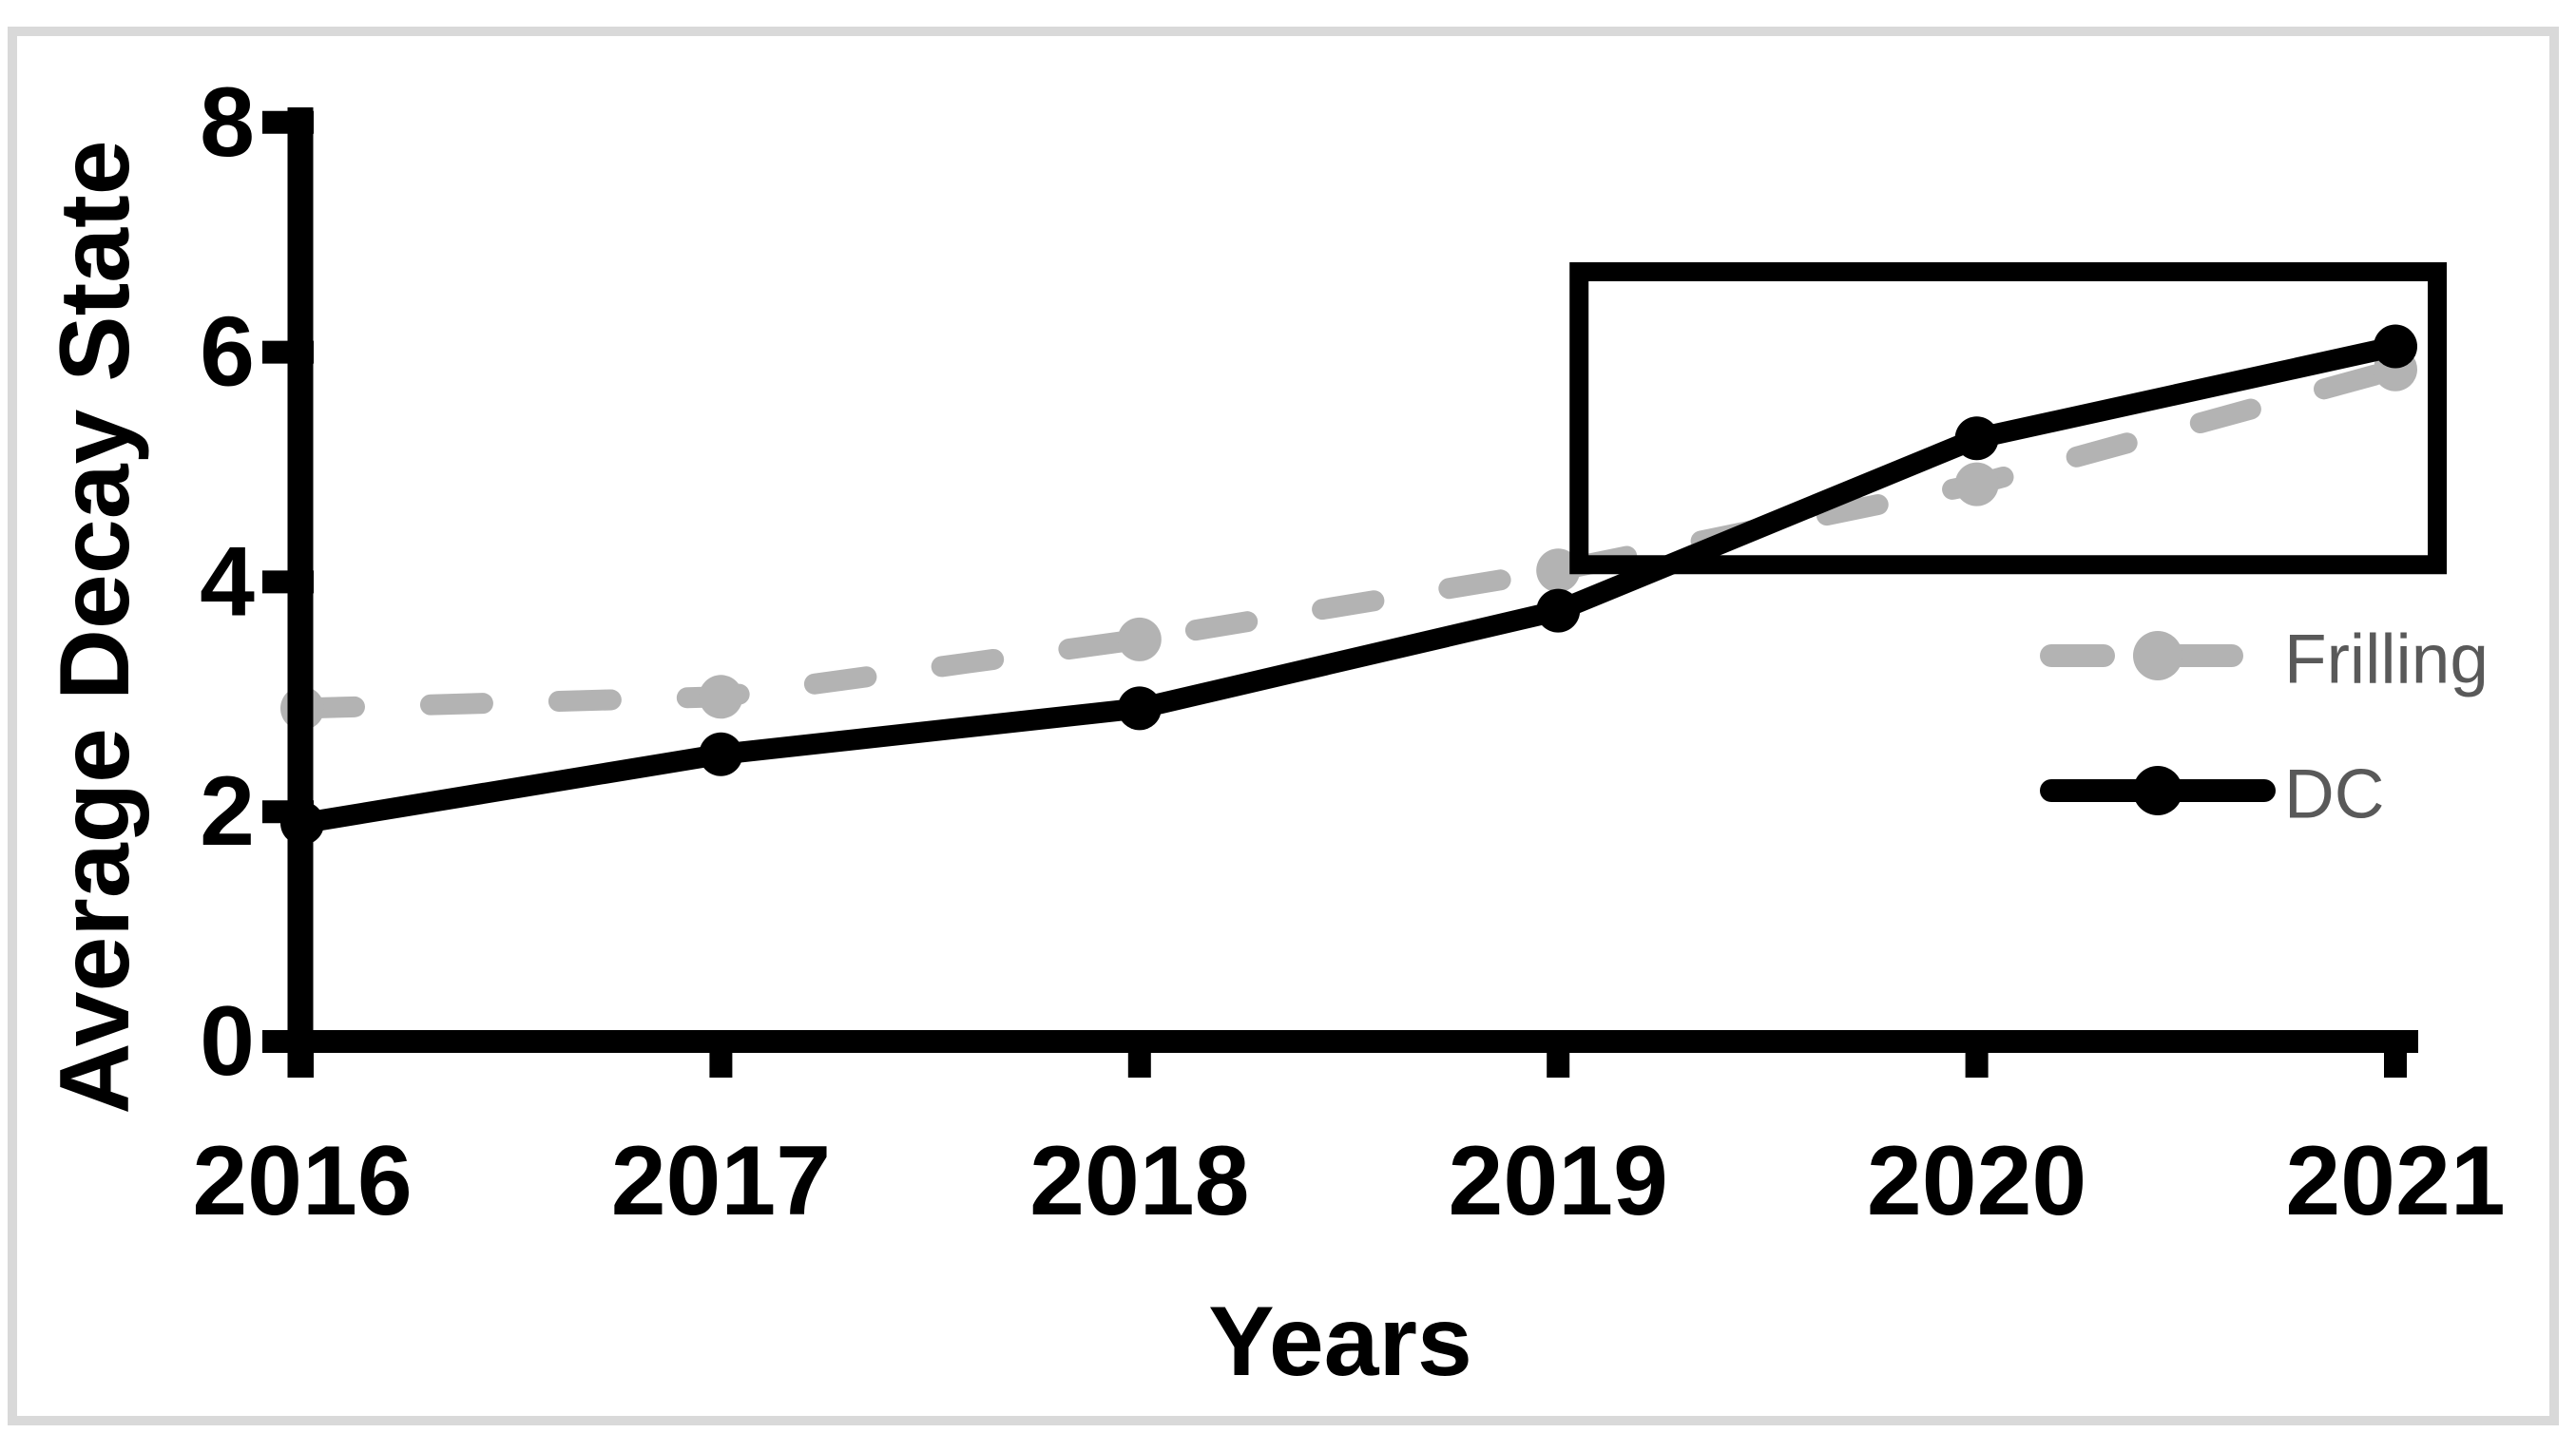 Image resolution: width=2576 pixels, height=1452 pixels. What do you see at coordinates (227, 811) in the screenshot?
I see `y-tick-label-2: 2` at bounding box center [227, 811].